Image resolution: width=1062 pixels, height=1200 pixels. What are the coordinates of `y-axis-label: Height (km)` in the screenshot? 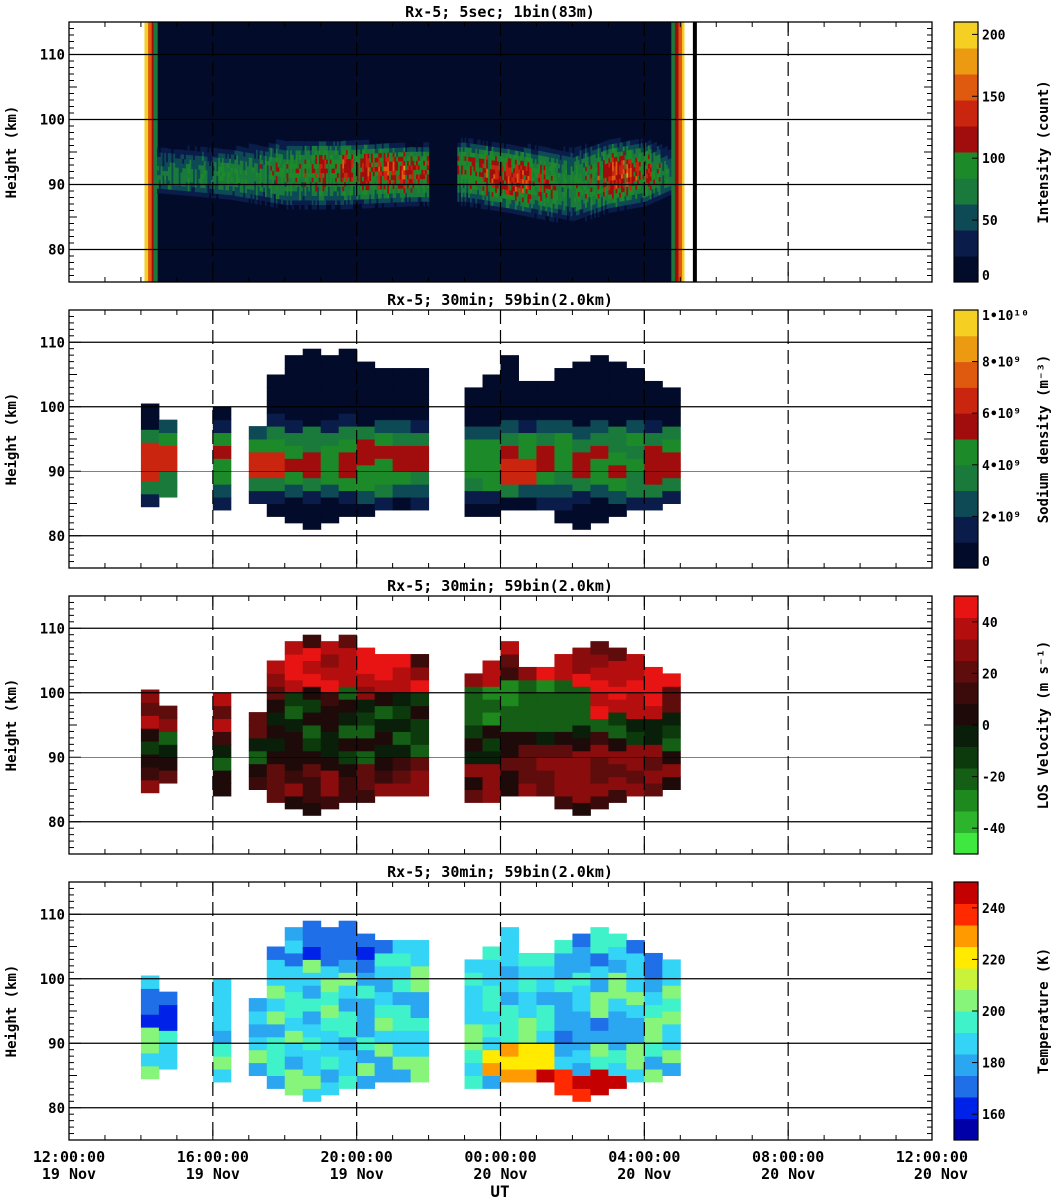 It's located at (12, 1011).